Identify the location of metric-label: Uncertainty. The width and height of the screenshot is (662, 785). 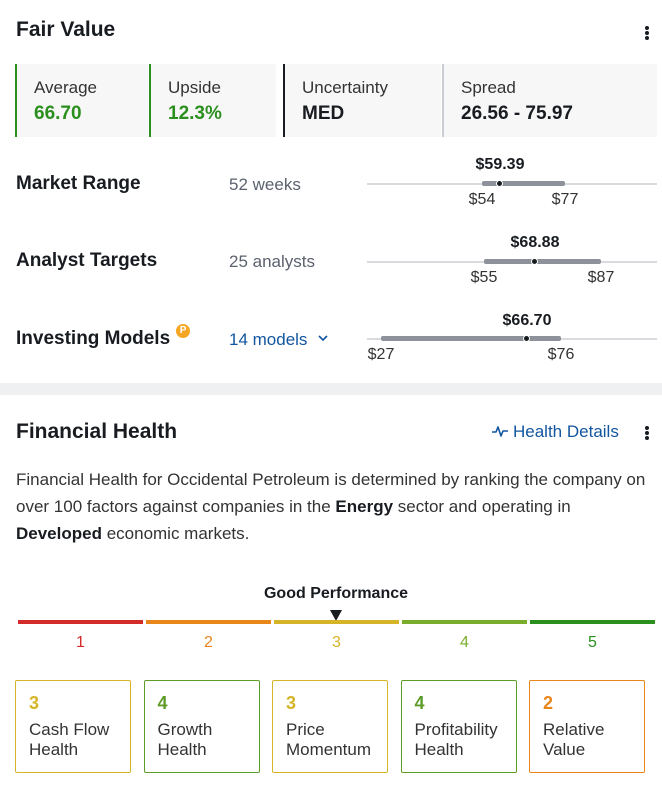
(345, 87).